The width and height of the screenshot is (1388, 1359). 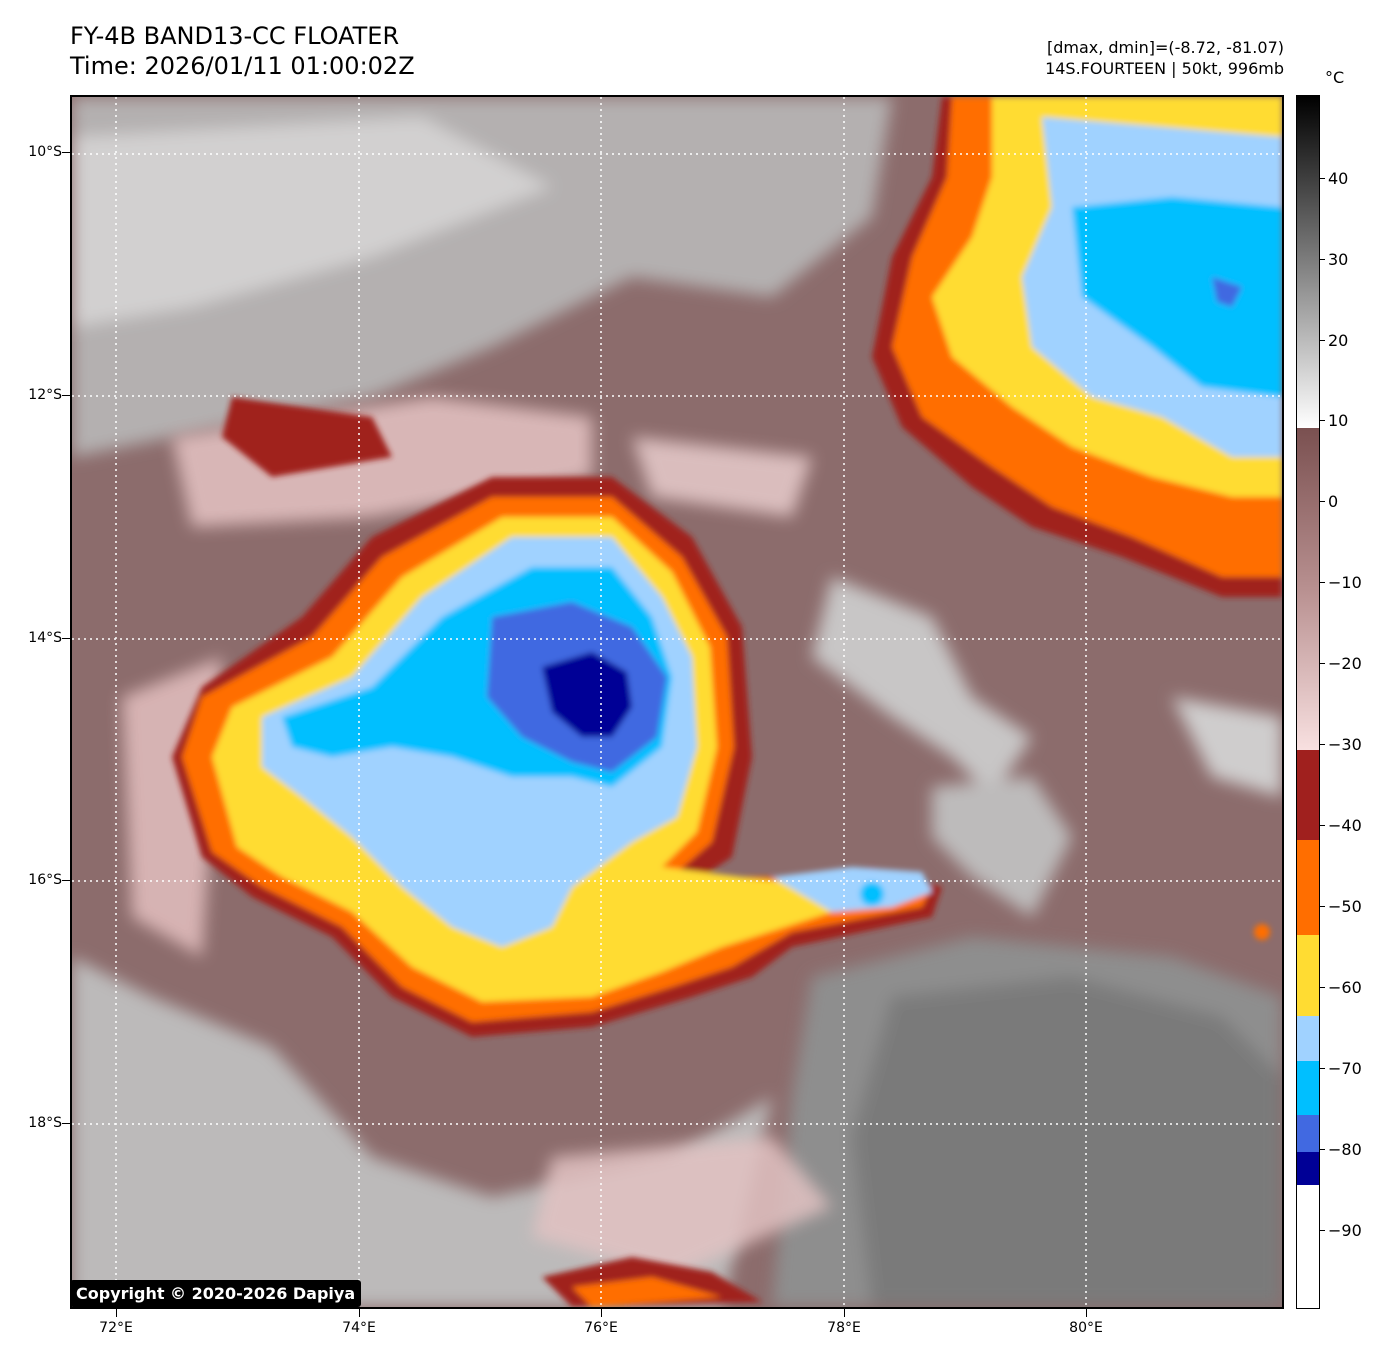 I want to click on colorbar-gradient, so click(x=1308, y=702).